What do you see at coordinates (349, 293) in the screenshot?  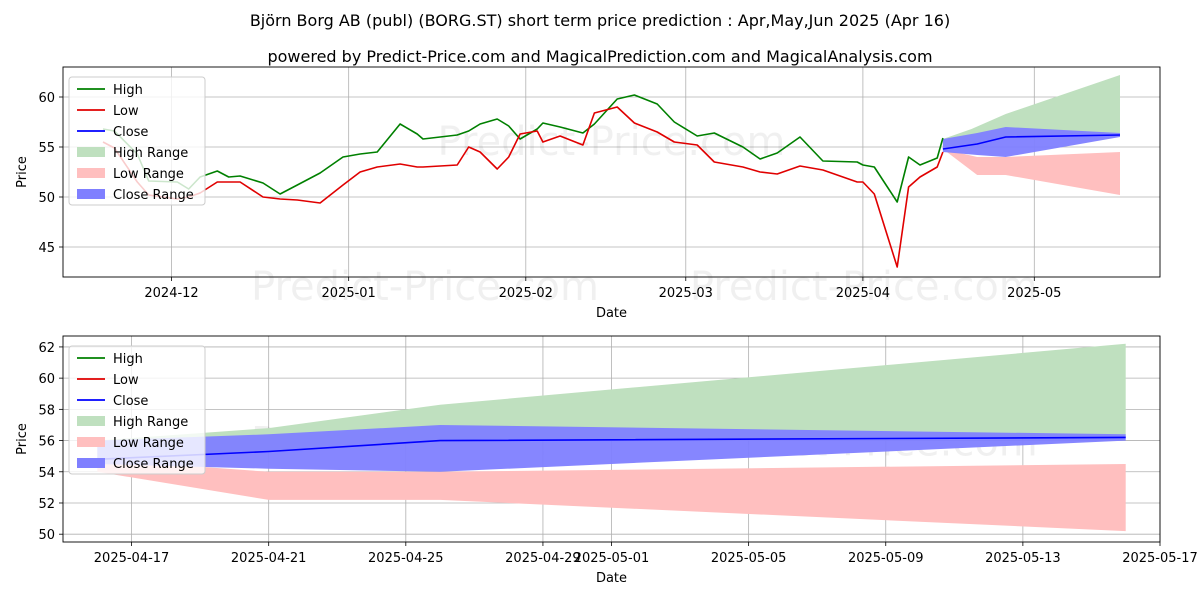 I see `x-tick-label: 2025-01` at bounding box center [349, 293].